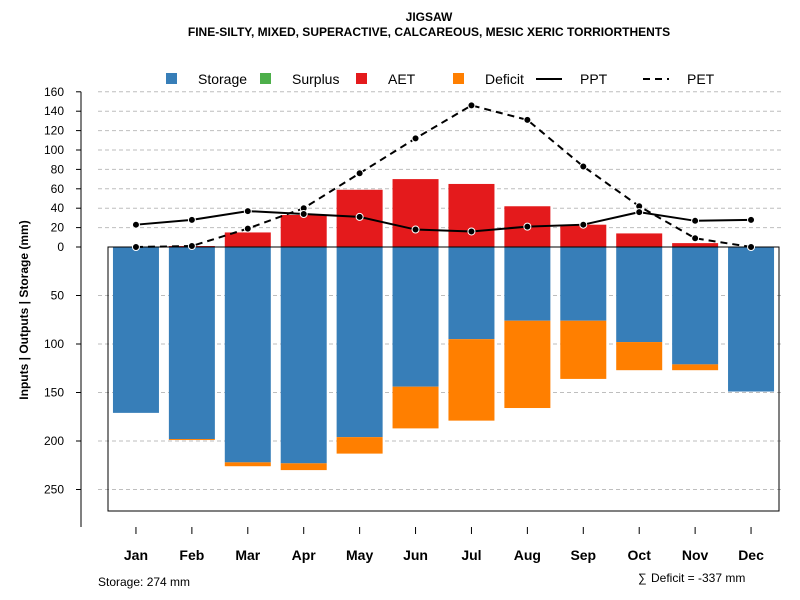  What do you see at coordinates (594, 79) in the screenshot?
I see `legend-label-ppt: PPT` at bounding box center [594, 79].